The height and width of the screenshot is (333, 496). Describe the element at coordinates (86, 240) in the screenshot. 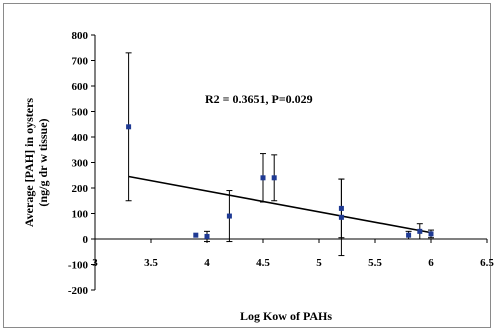

I see `y-tick-label: 0` at that location.